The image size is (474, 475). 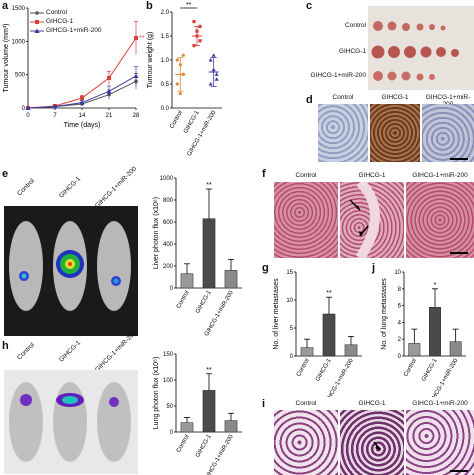 I want to click on panel-label-a: a, so click(x=5, y=6).